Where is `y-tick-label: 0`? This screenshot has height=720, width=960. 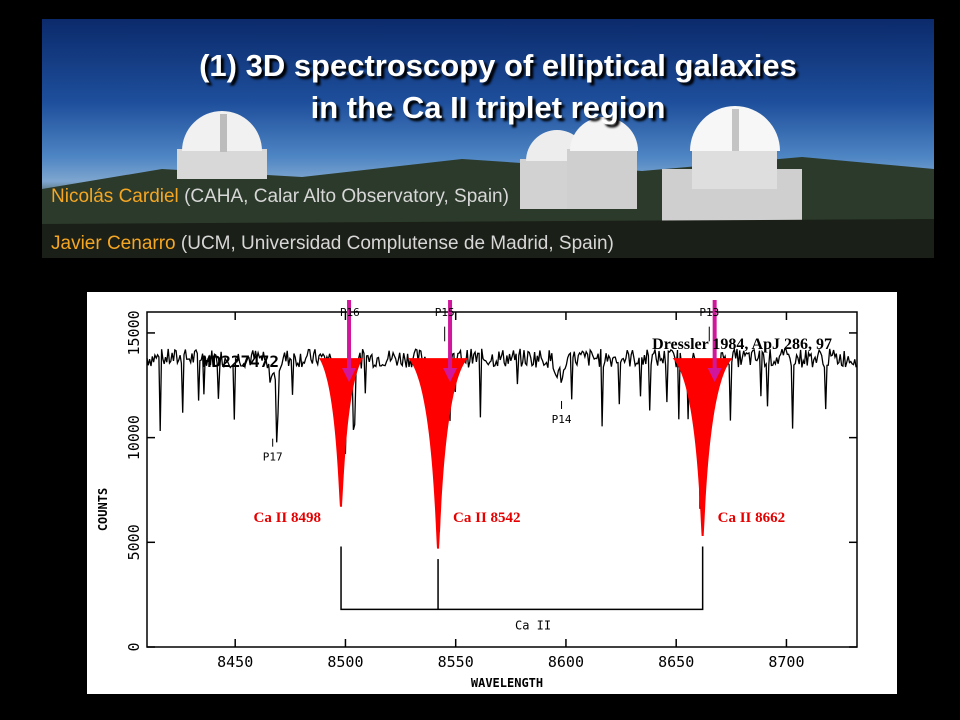
y-tick-label: 0 is located at coordinates (134, 646).